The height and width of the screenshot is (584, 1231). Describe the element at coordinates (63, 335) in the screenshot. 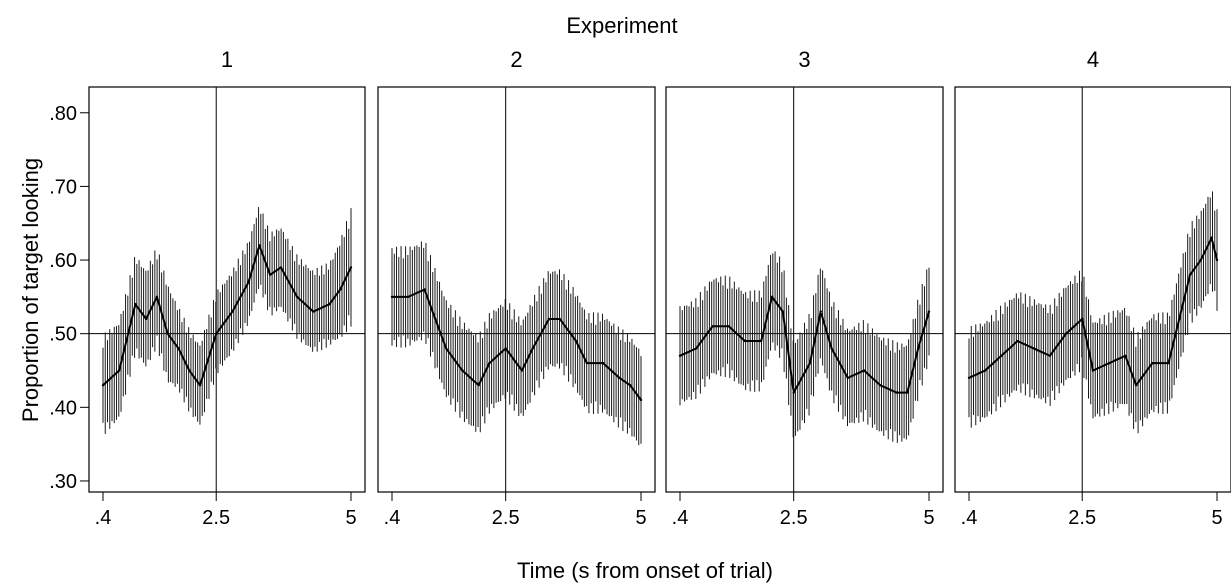

I see `y-tick-label: .50` at that location.